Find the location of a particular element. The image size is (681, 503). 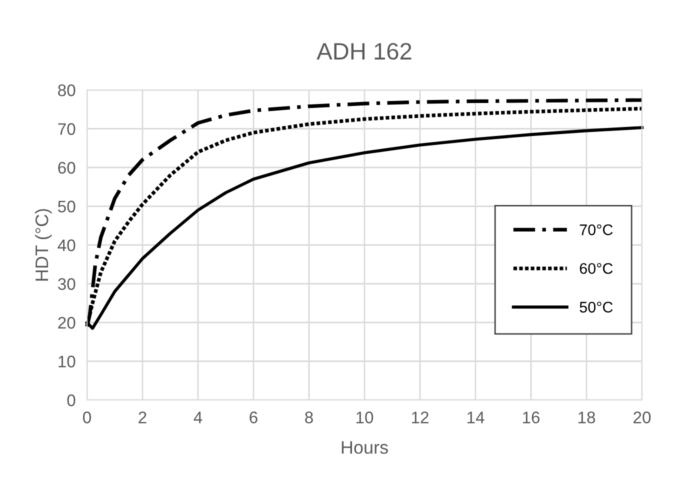

y-tick-label: 70 is located at coordinates (67, 129).